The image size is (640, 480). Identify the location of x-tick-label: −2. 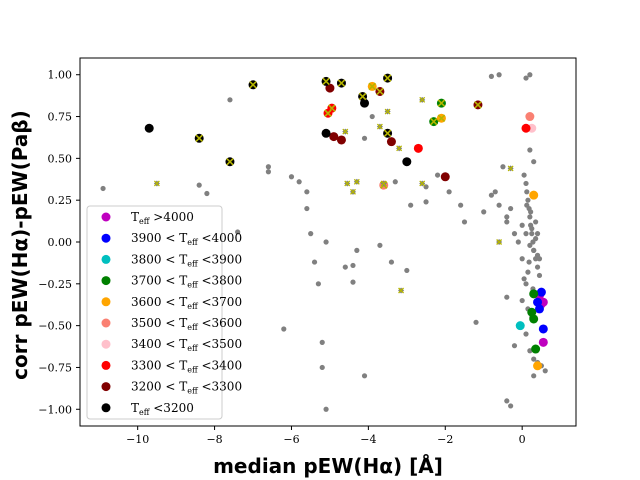
(445, 439).